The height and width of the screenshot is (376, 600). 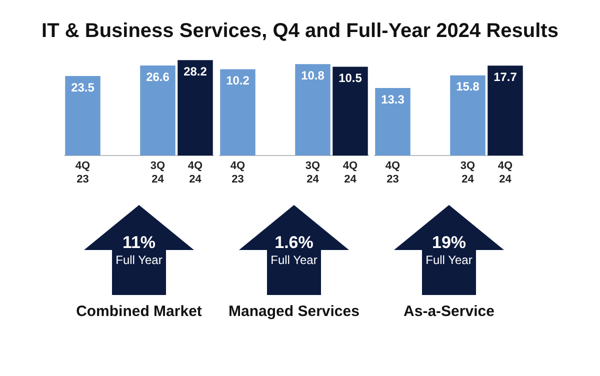 I want to click on data-label: 10.5, so click(x=350, y=78).